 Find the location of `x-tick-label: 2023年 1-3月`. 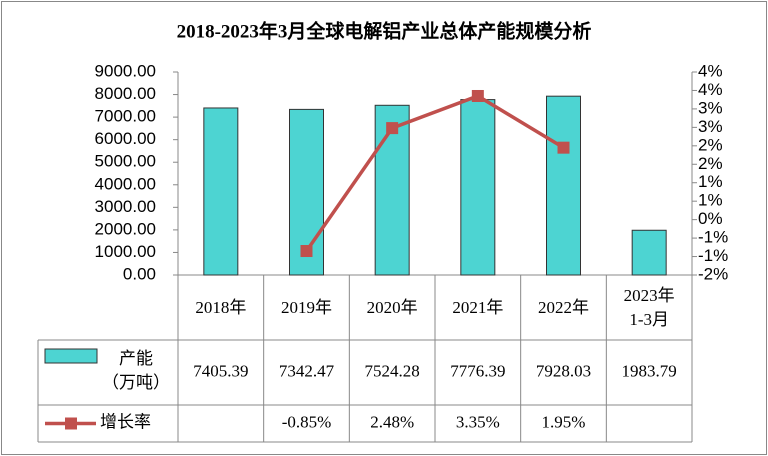

x-tick-label: 2023年 1-3月 is located at coordinates (649, 307).